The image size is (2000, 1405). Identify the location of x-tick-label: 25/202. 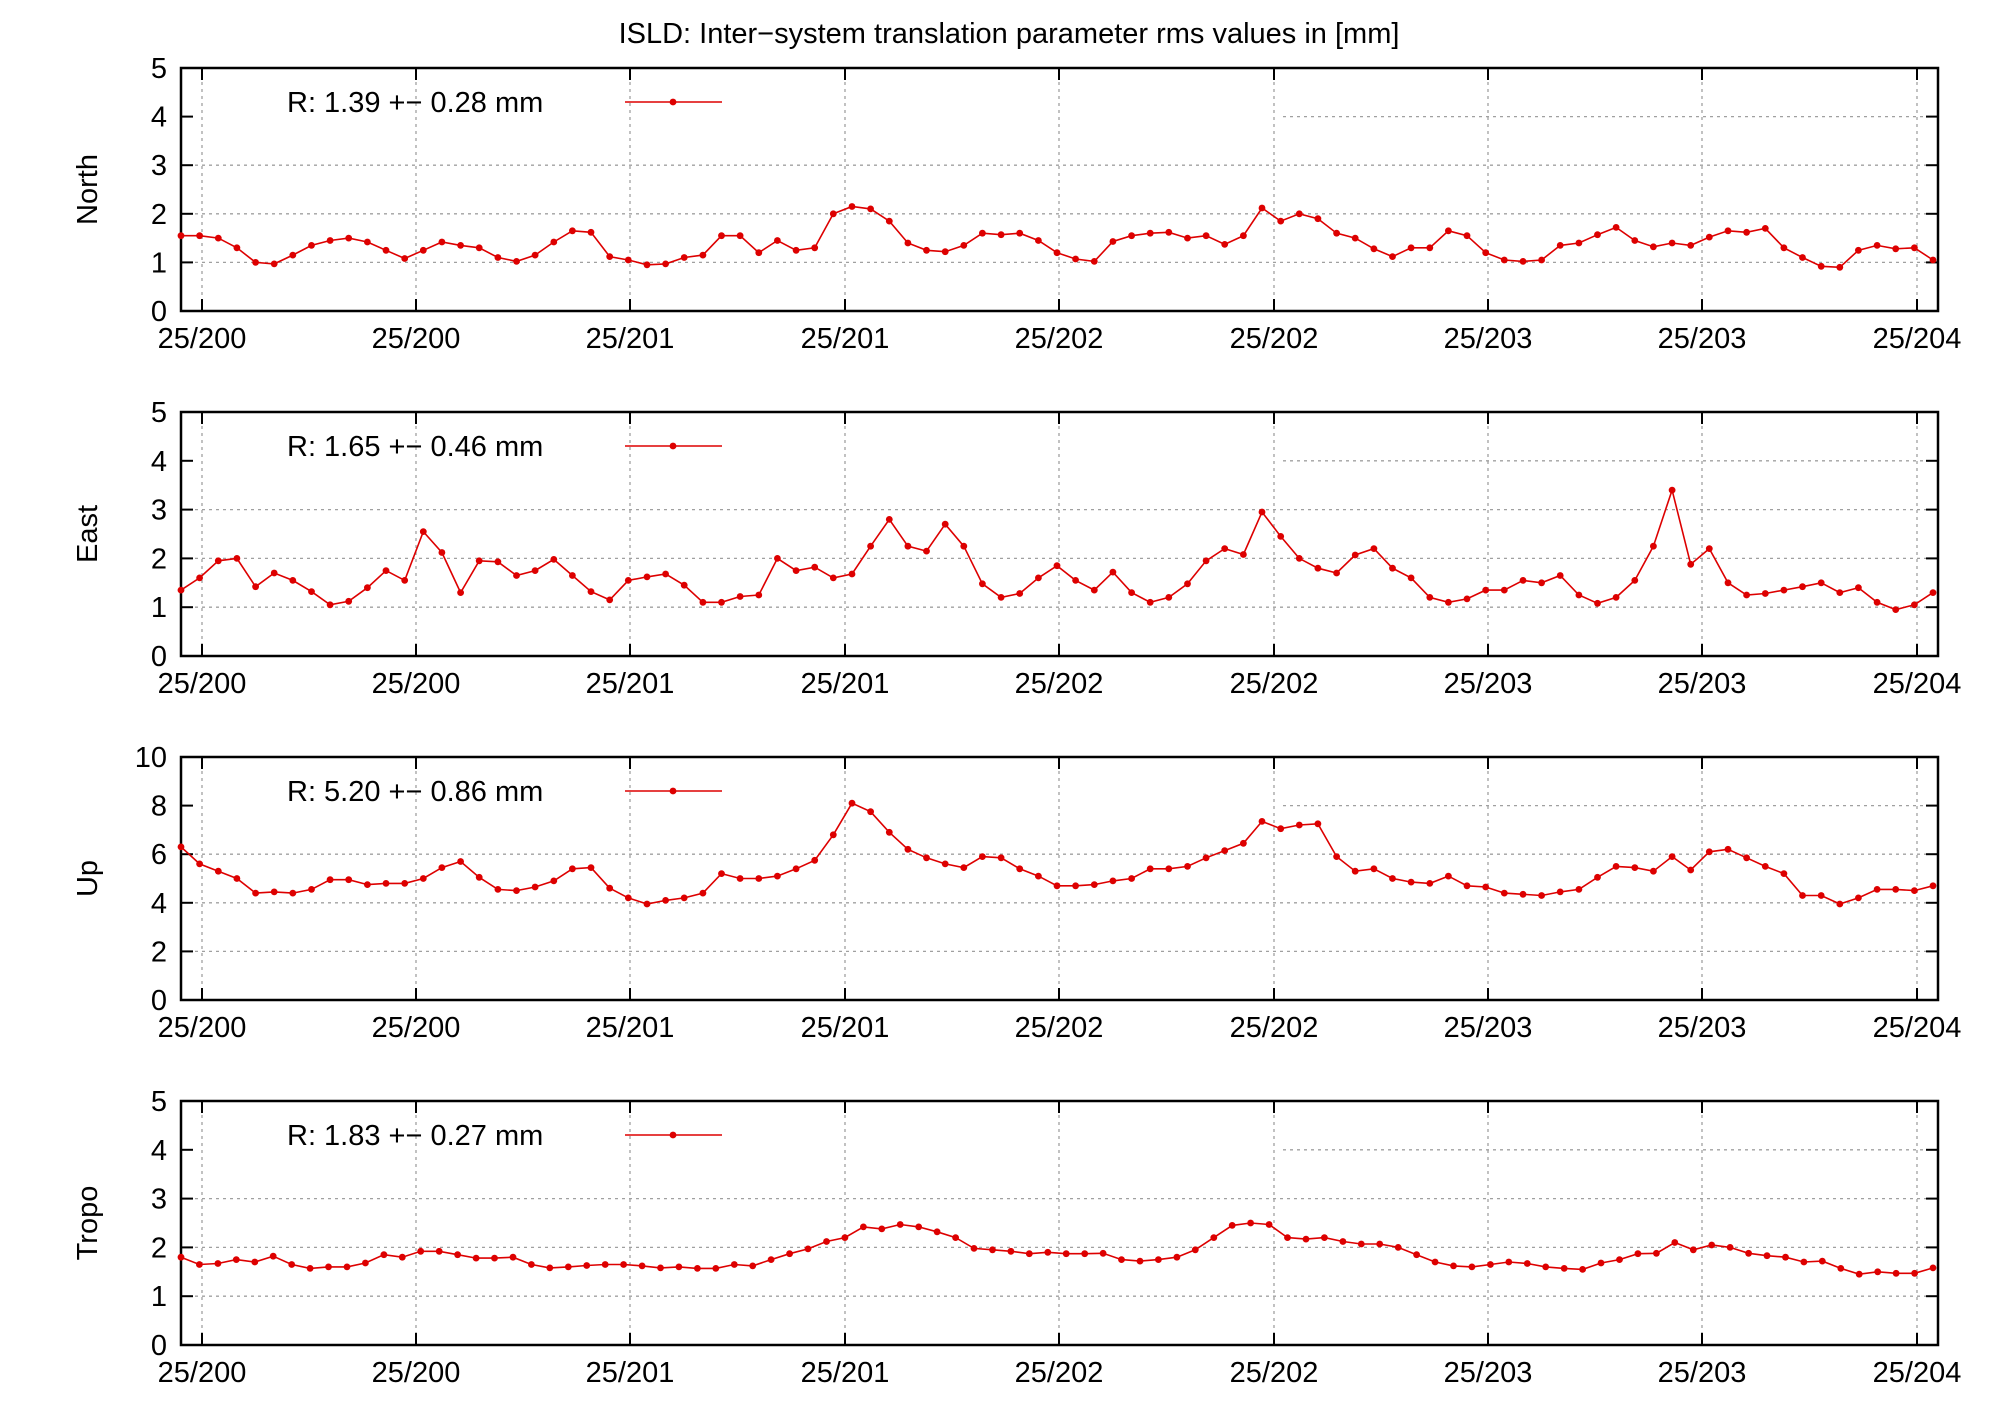
(1059, 684).